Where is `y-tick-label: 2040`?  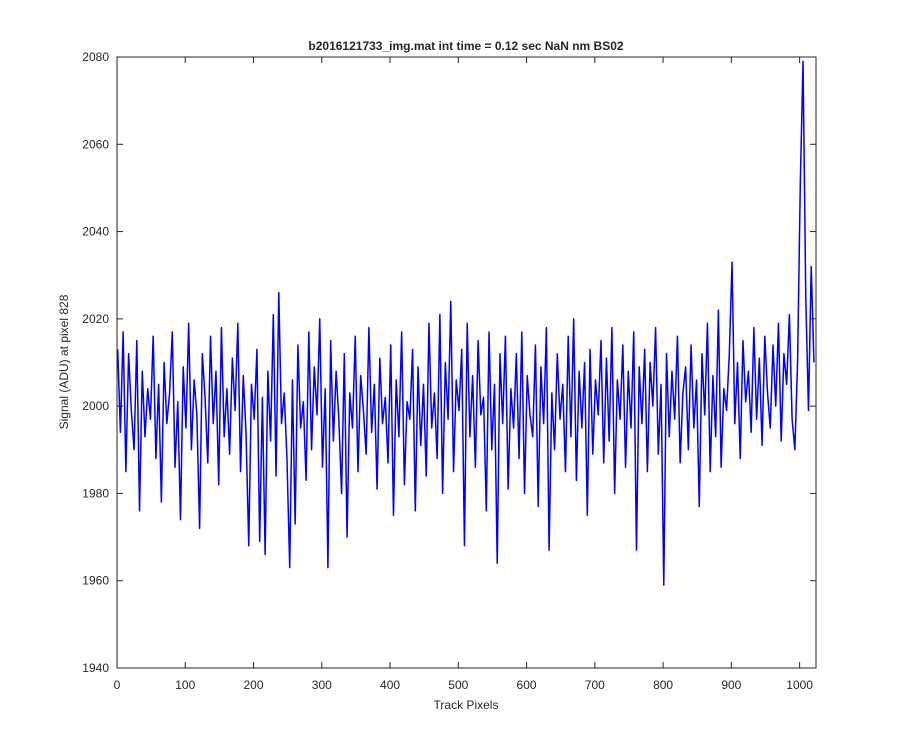
y-tick-label: 2040 is located at coordinates (95, 232).